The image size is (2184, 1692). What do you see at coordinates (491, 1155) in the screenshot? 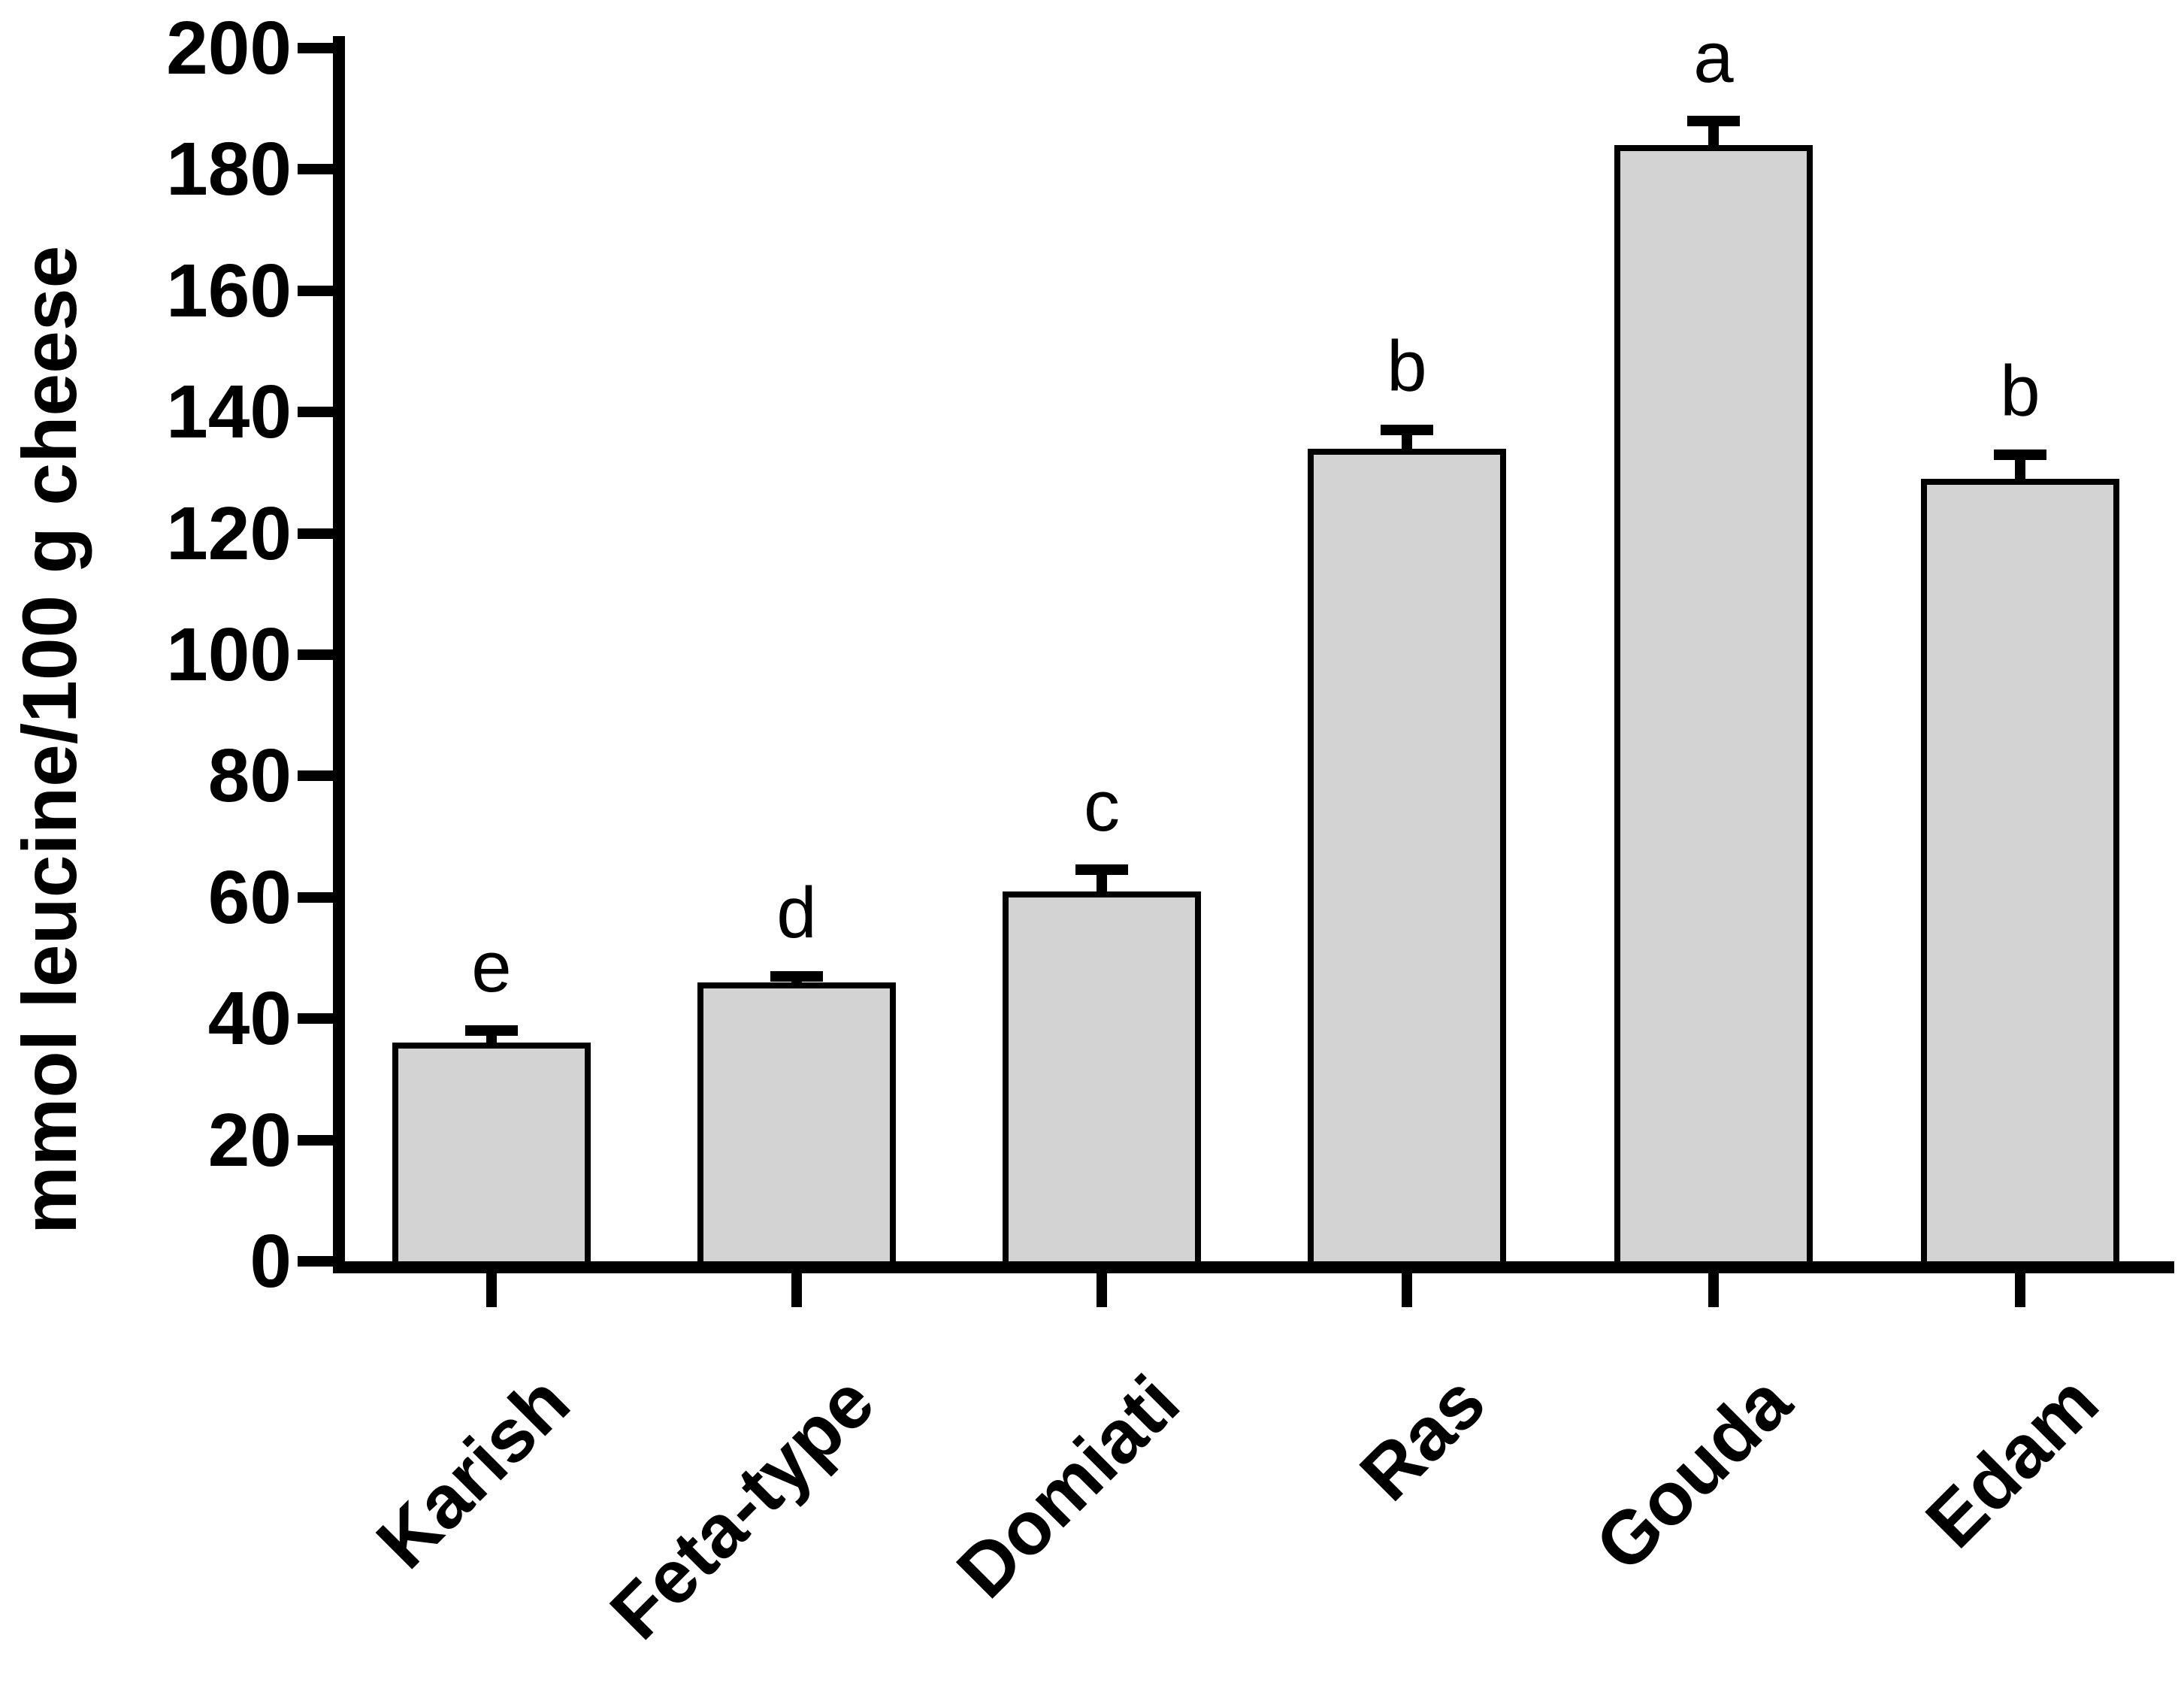
I see `bar-karish` at bounding box center [491, 1155].